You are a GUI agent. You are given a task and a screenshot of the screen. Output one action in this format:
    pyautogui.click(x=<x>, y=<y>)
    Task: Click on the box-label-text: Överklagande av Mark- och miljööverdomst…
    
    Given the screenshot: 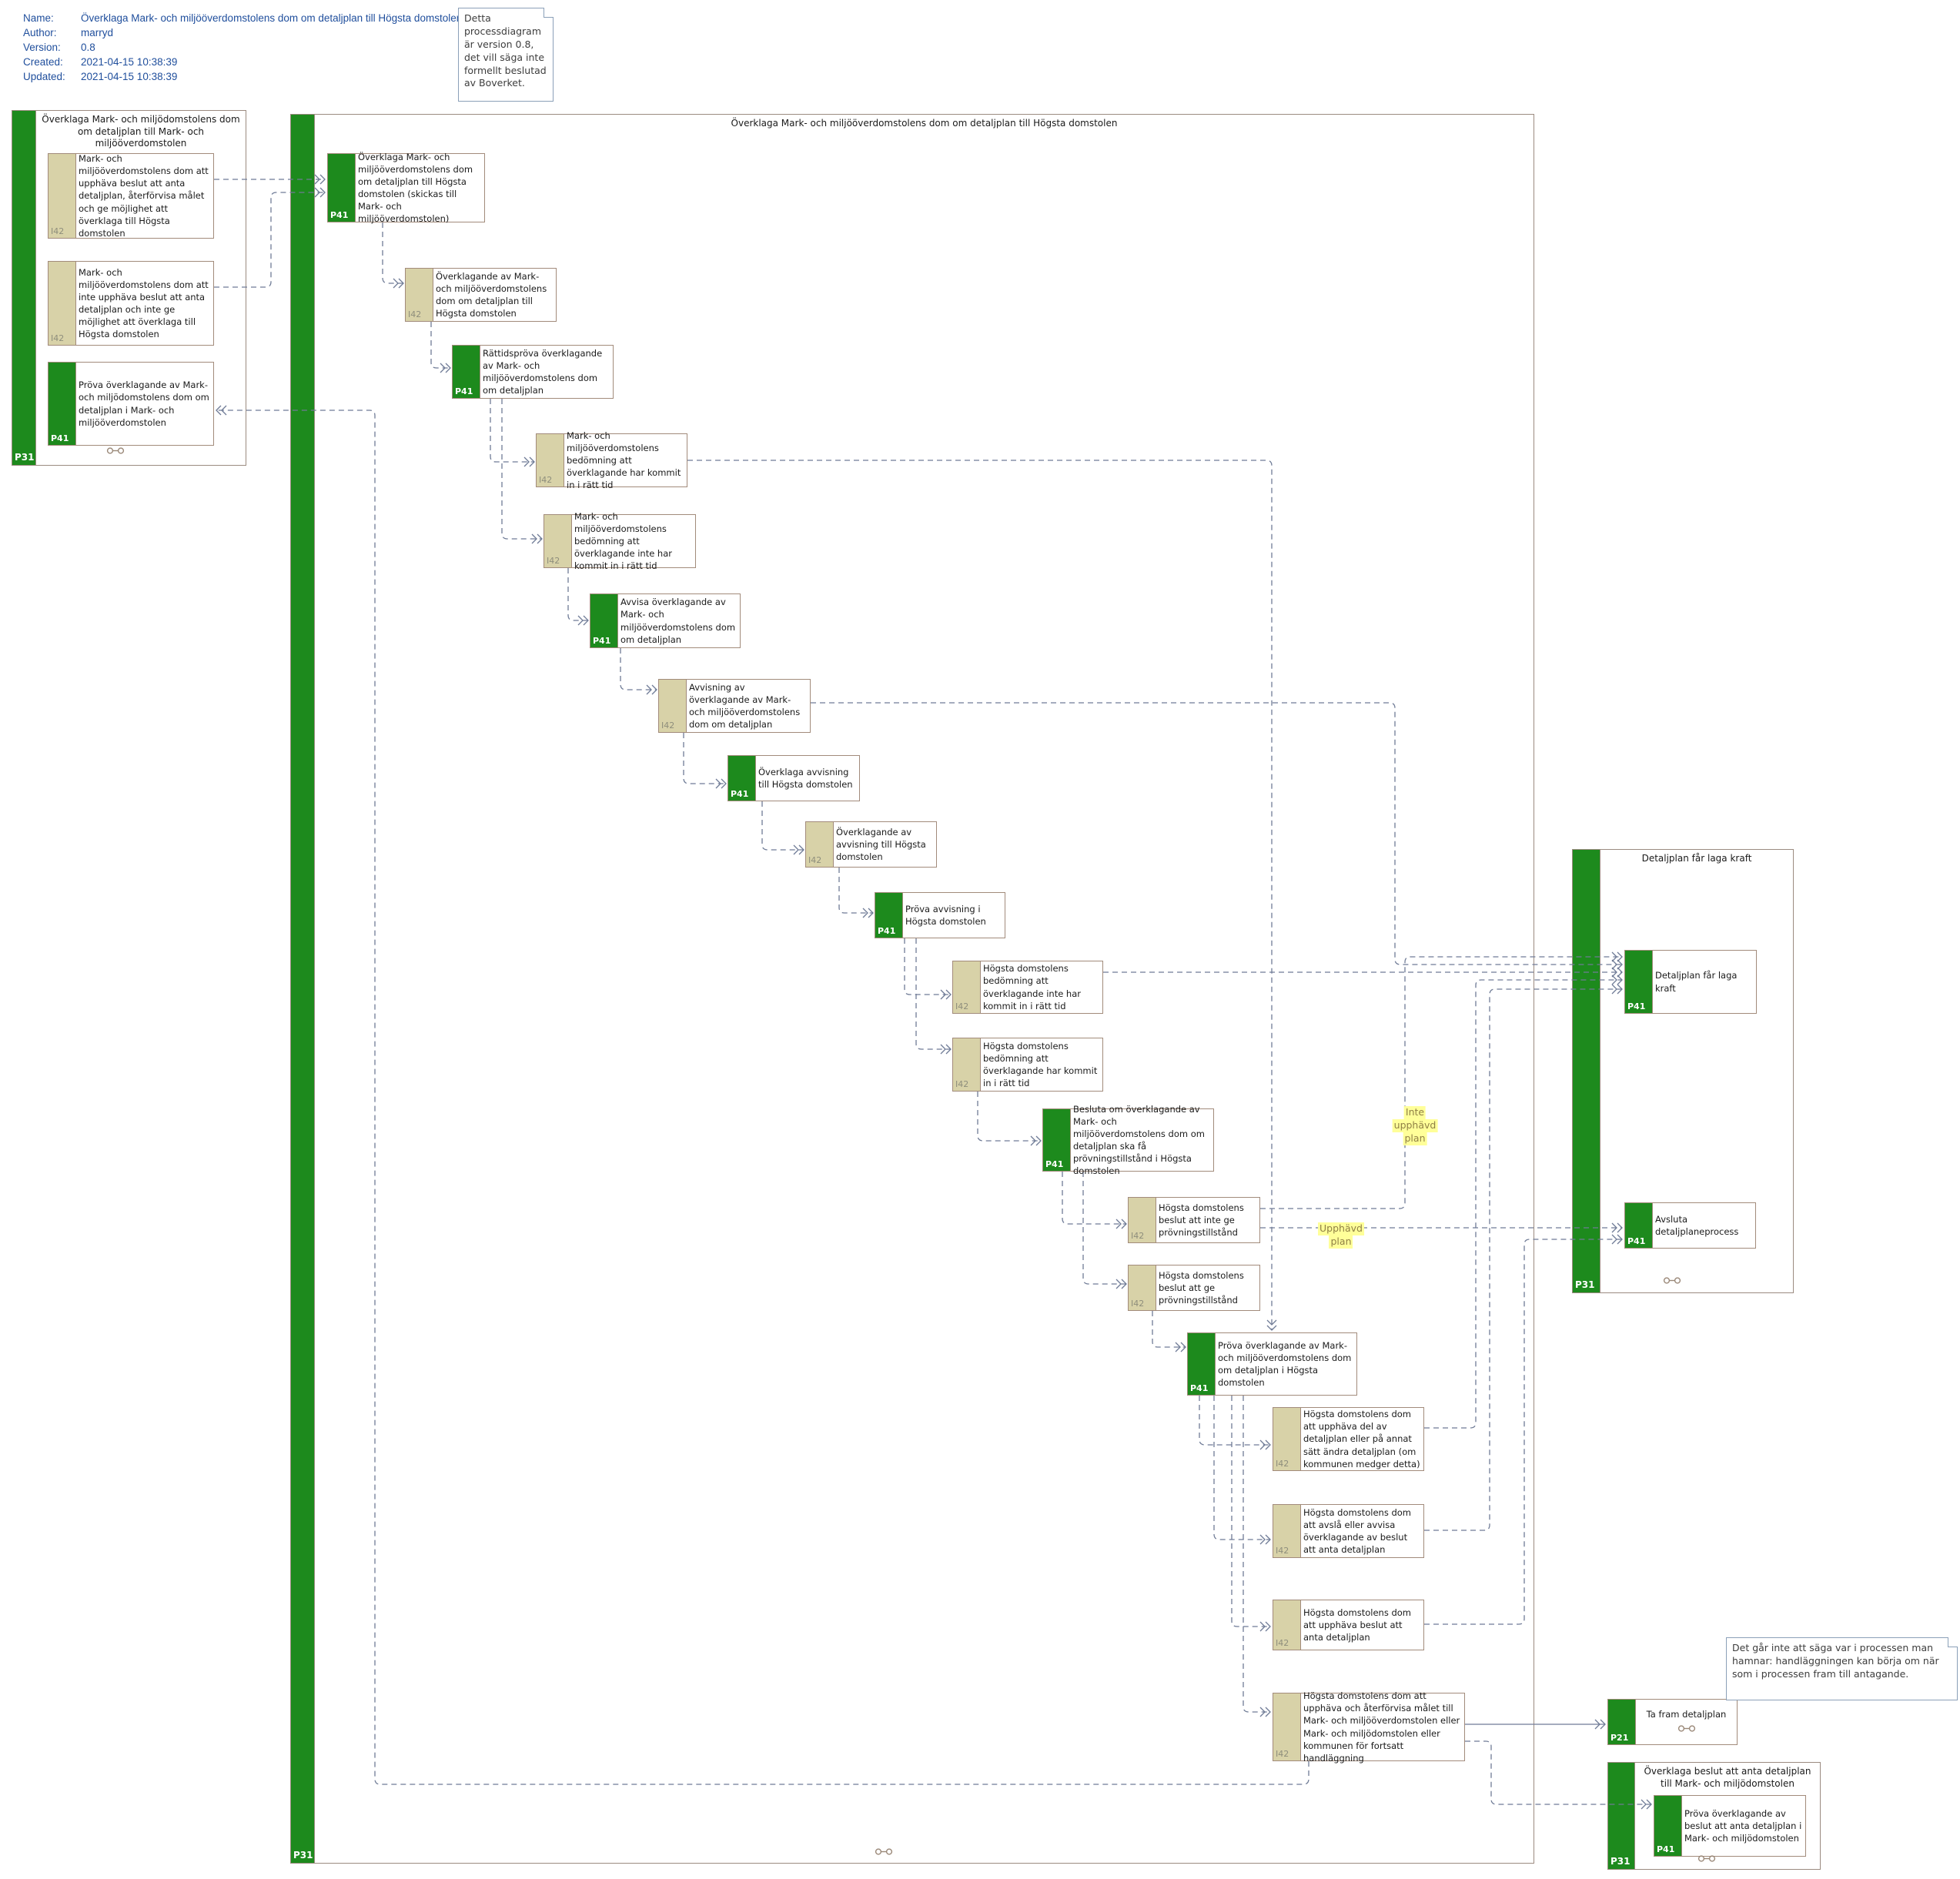 What is the action you would take?
    pyautogui.click(x=491, y=294)
    